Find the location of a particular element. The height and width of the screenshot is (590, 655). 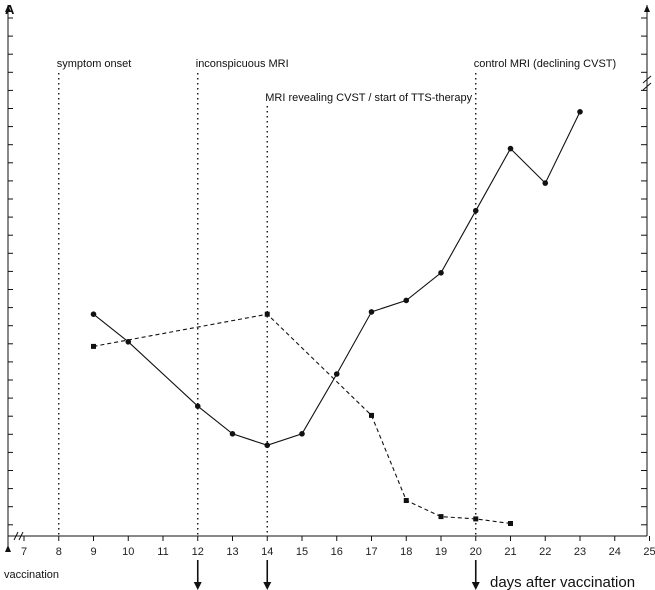

x-tick-label: 9 is located at coordinates (93, 552).